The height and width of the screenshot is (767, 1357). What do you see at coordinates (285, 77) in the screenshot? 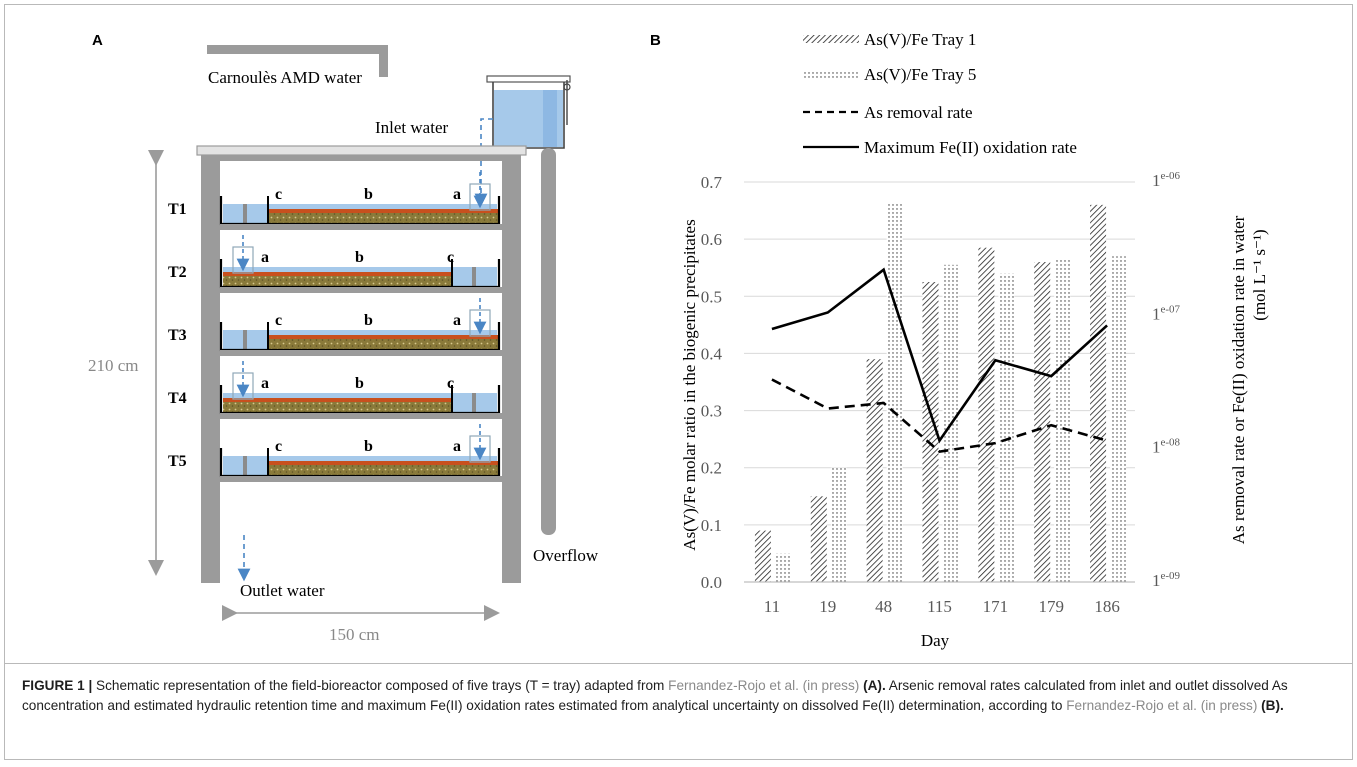
I see `source-label: Carnoulès AMD water` at bounding box center [285, 77].